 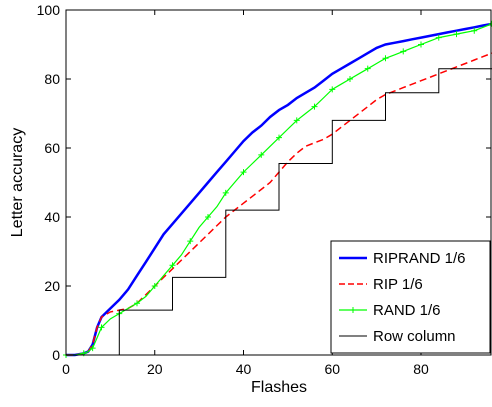 I want to click on legend-box, so click(x=410, y=297).